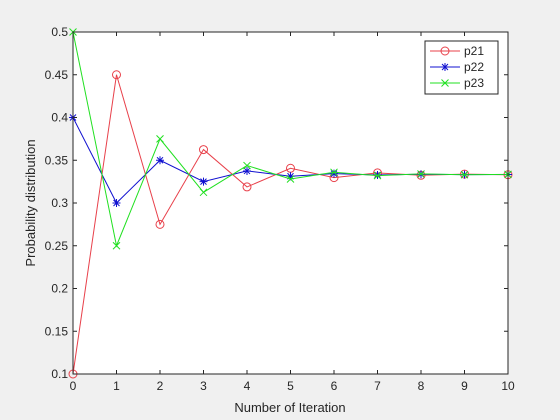  Describe the element at coordinates (59, 203) in the screenshot. I see `y-tick-label: 0.3` at that location.